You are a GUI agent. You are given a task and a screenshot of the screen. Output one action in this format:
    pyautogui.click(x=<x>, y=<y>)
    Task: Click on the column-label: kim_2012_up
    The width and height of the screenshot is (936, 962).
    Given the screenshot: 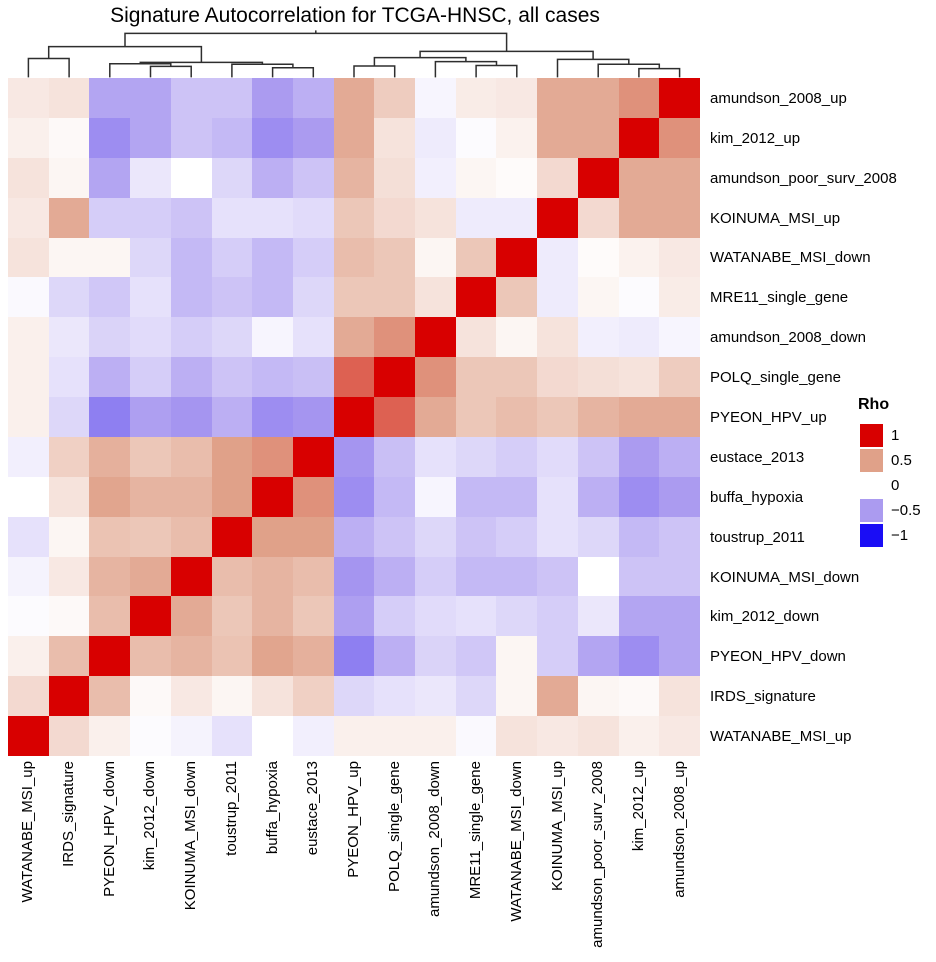 What is the action you would take?
    pyautogui.click(x=638, y=806)
    